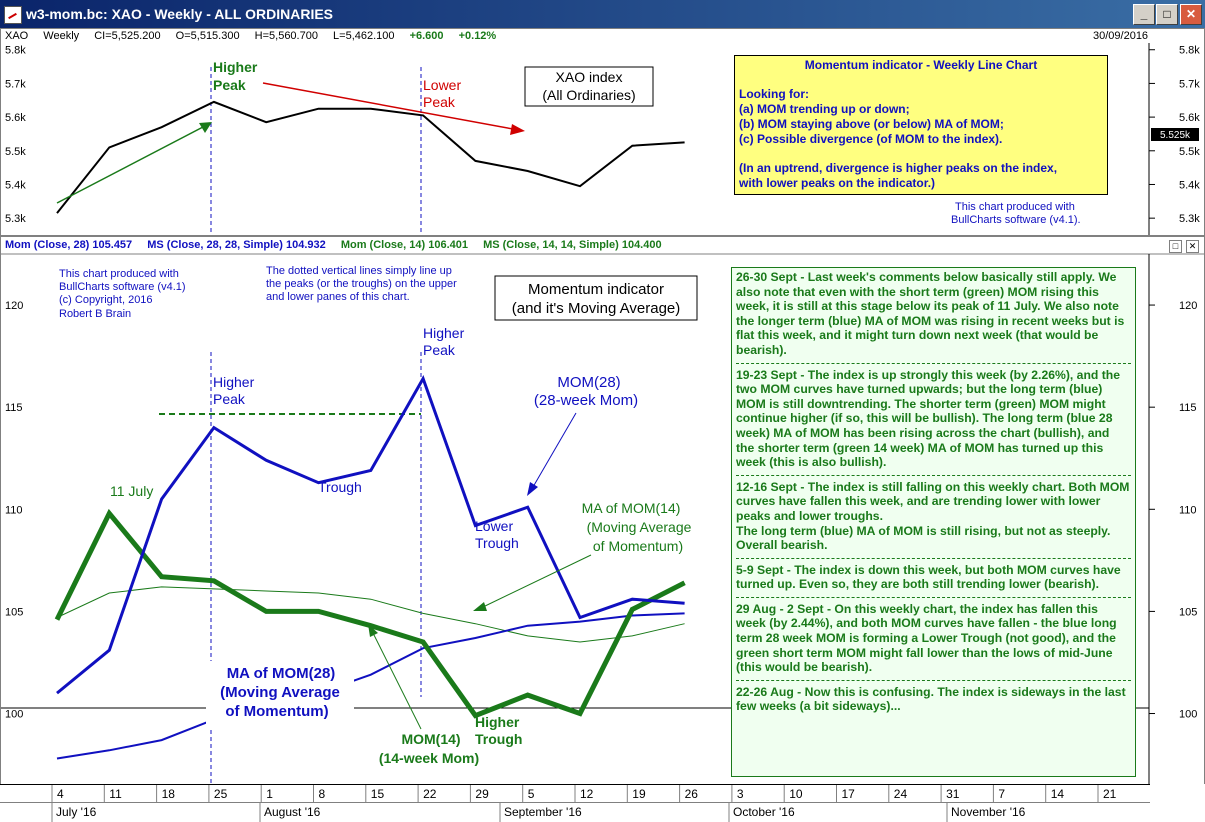  What do you see at coordinates (429, 758) in the screenshot?
I see `mom14-label-2: (14-week Mom)` at bounding box center [429, 758].